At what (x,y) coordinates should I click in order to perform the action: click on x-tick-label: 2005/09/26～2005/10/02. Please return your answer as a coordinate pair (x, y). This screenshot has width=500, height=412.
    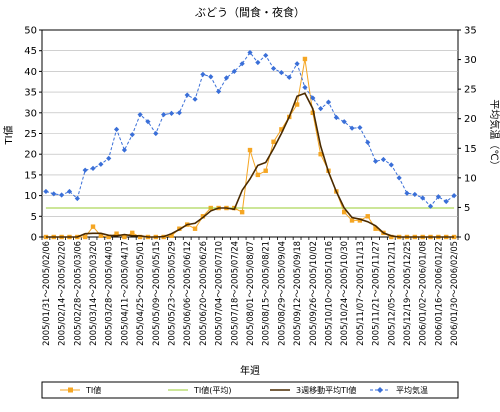
    Looking at the image, I should click on (313, 293).